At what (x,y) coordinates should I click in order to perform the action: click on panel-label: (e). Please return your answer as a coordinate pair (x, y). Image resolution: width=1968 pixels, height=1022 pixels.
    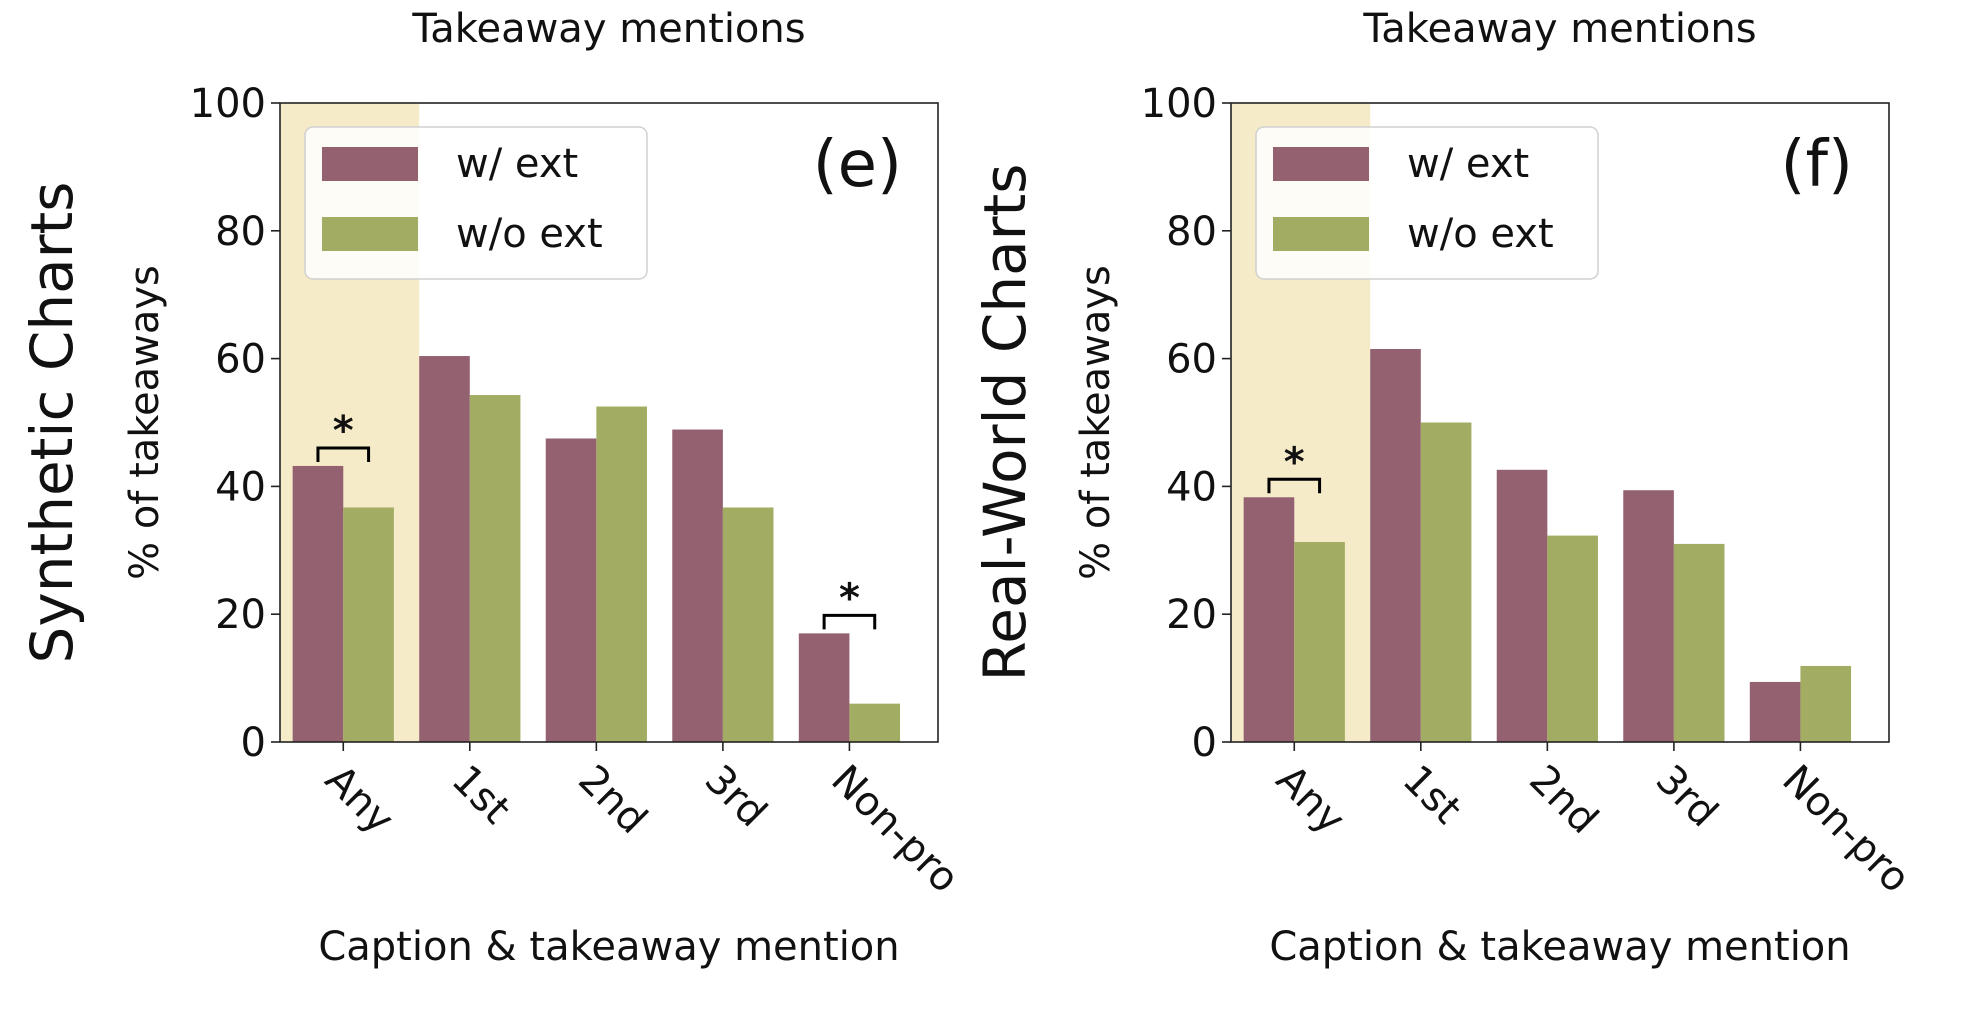
    Looking at the image, I should click on (857, 165).